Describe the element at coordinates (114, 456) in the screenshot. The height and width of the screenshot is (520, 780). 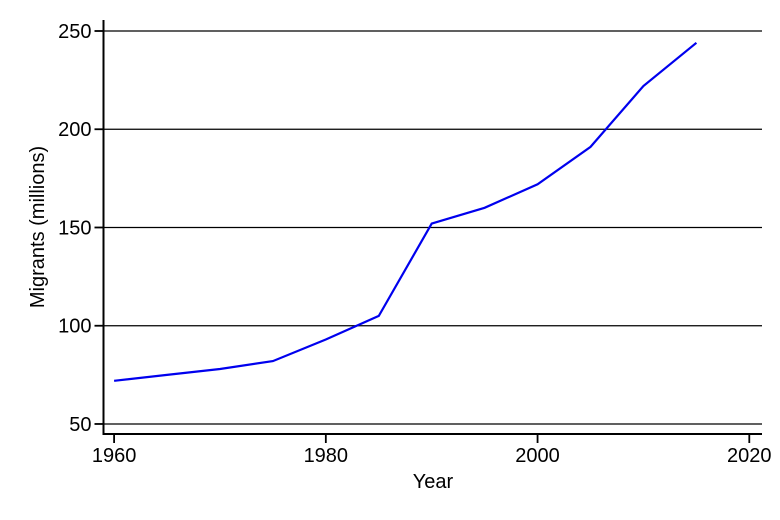
I see `x-tick-label-1960: 1960` at that location.